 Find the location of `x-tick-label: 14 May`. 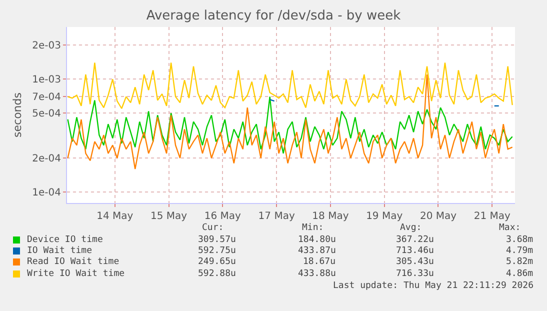

x-tick-label: 14 May is located at coordinates (115, 216).